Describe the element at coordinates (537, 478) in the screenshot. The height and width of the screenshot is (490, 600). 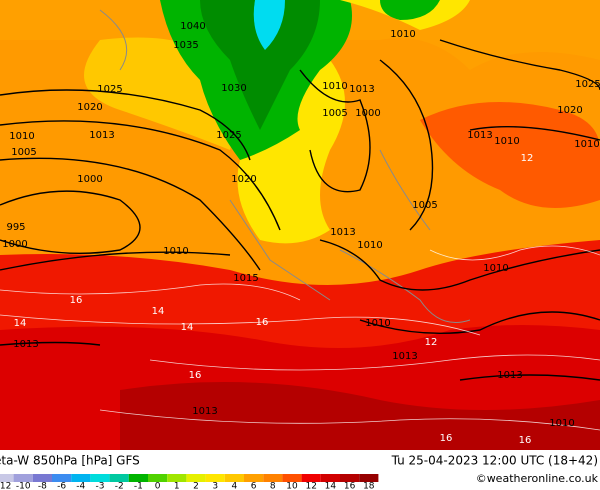
I see `credit: ©weatheronline.co.uk` at that location.